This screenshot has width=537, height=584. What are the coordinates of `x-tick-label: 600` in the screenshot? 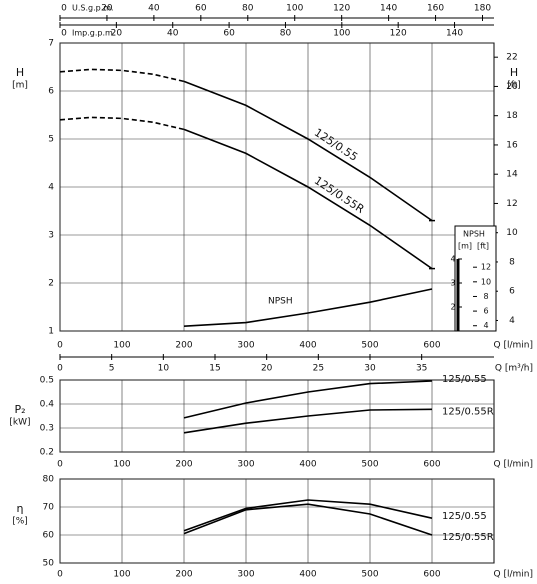 It's located at (431, 575).